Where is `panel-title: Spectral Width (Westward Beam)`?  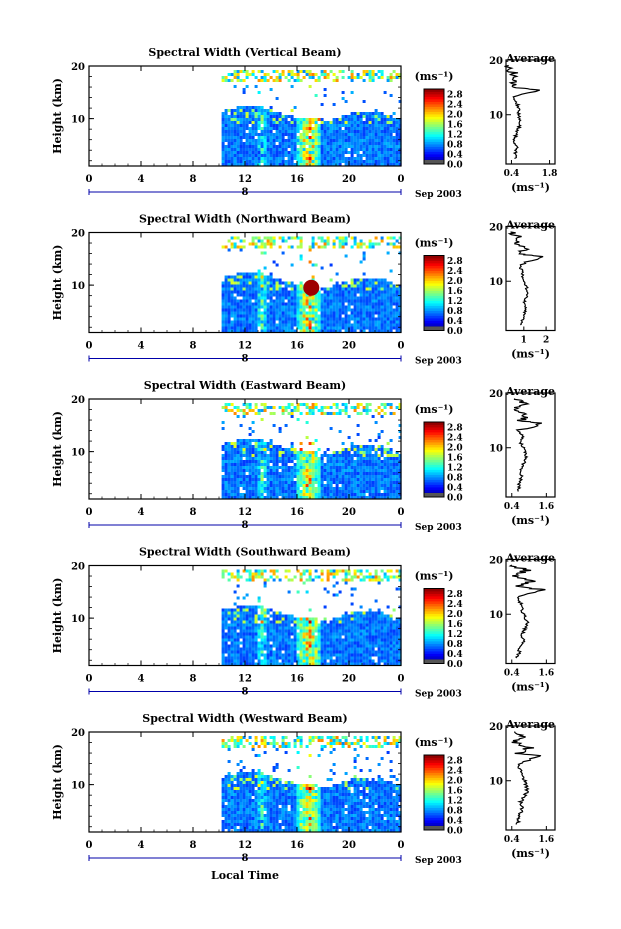
panel-title: Spectral Width (Westward Beam) is located at coordinates (244, 718).